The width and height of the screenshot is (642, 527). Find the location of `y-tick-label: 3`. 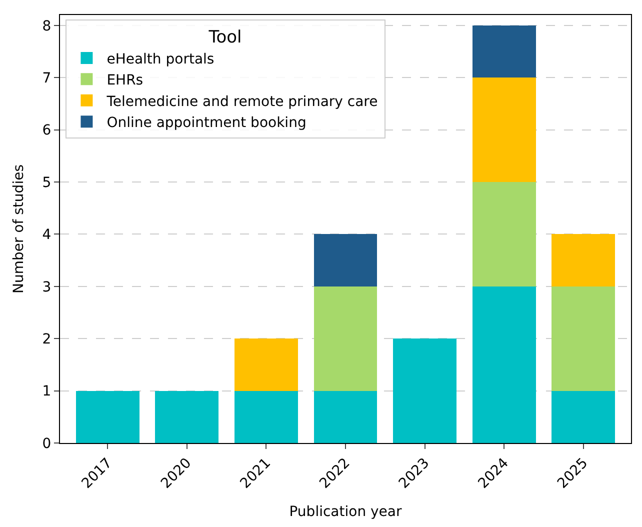

y-tick-label: 3 is located at coordinates (47, 287).